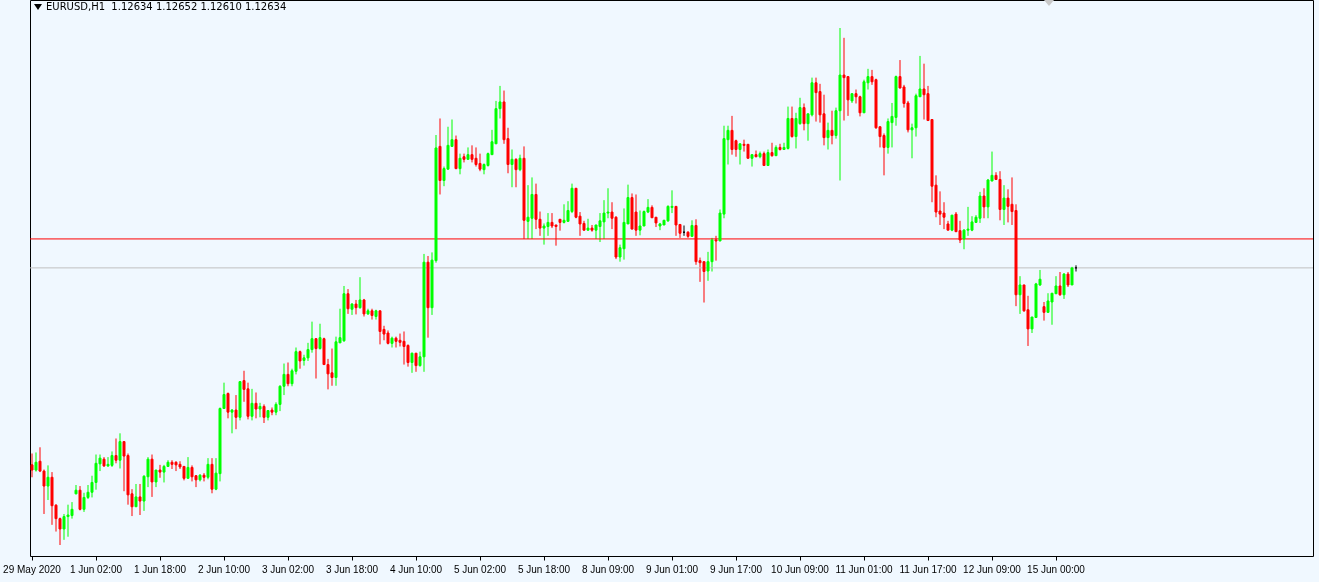  I want to click on x-tick-label: 1 Jun 18:00, so click(160, 569).